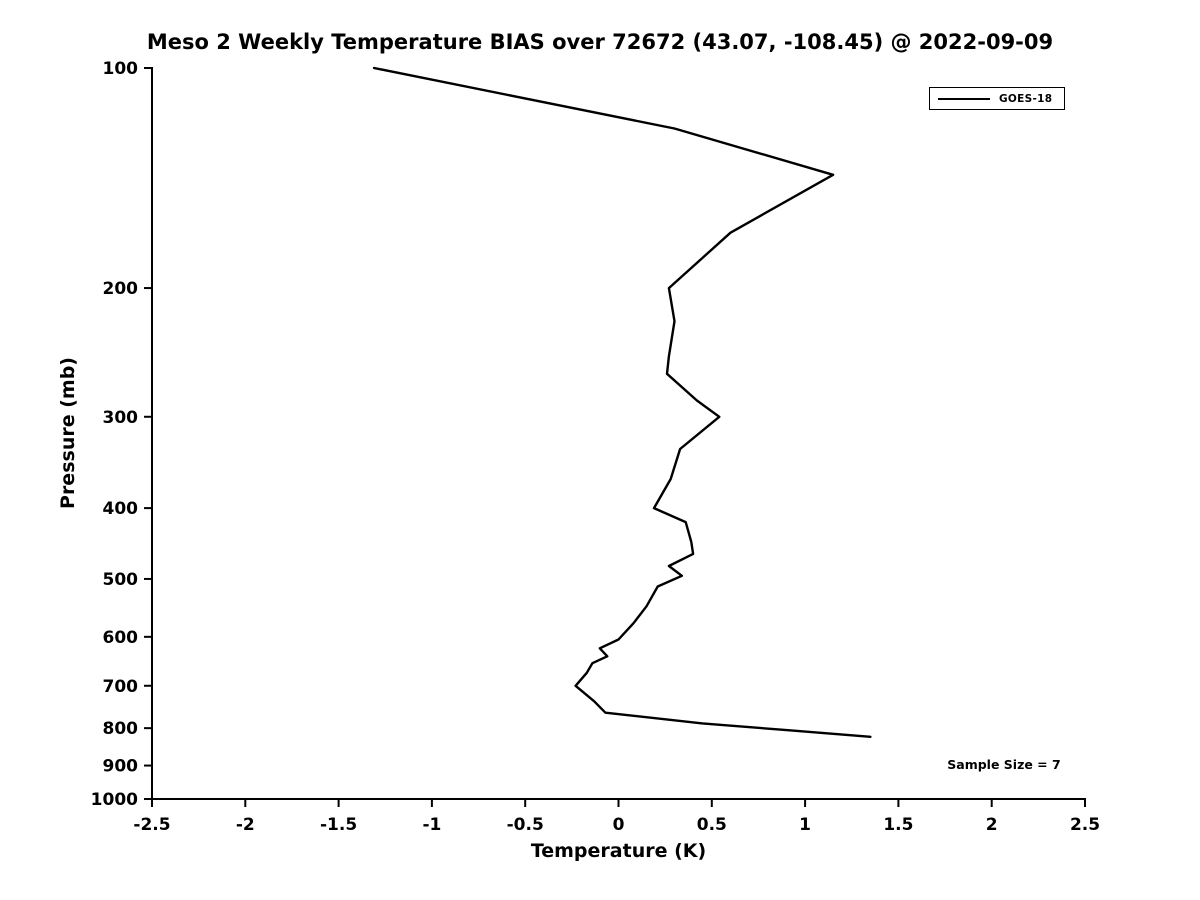 This screenshot has height=900, width=1200. Describe the element at coordinates (525, 825) in the screenshot. I see `x-tick-label: -0.5` at that location.